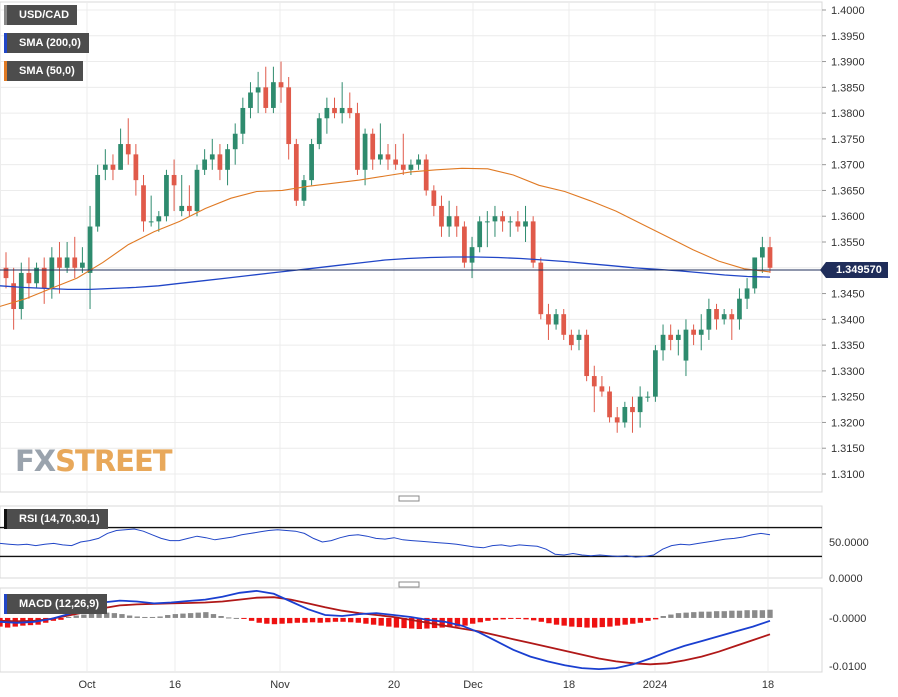 This screenshot has height=697, width=898. Describe the element at coordinates (847, 667) in the screenshot. I see `macd-tick-label: -0.0100` at that location.